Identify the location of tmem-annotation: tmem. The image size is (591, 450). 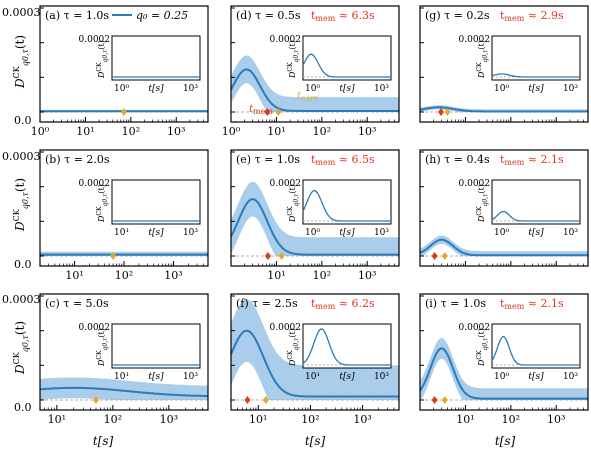
(261, 110).